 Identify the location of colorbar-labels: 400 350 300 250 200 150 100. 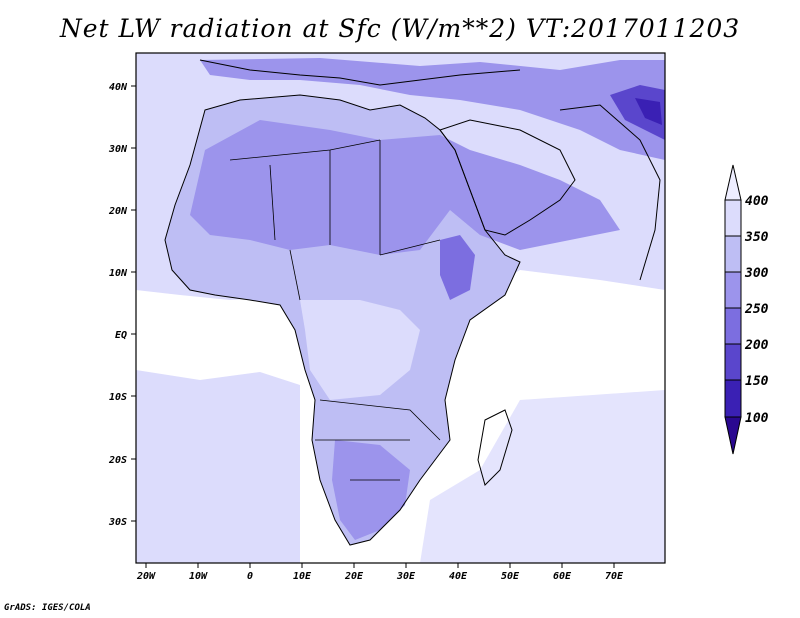
(756, 310).